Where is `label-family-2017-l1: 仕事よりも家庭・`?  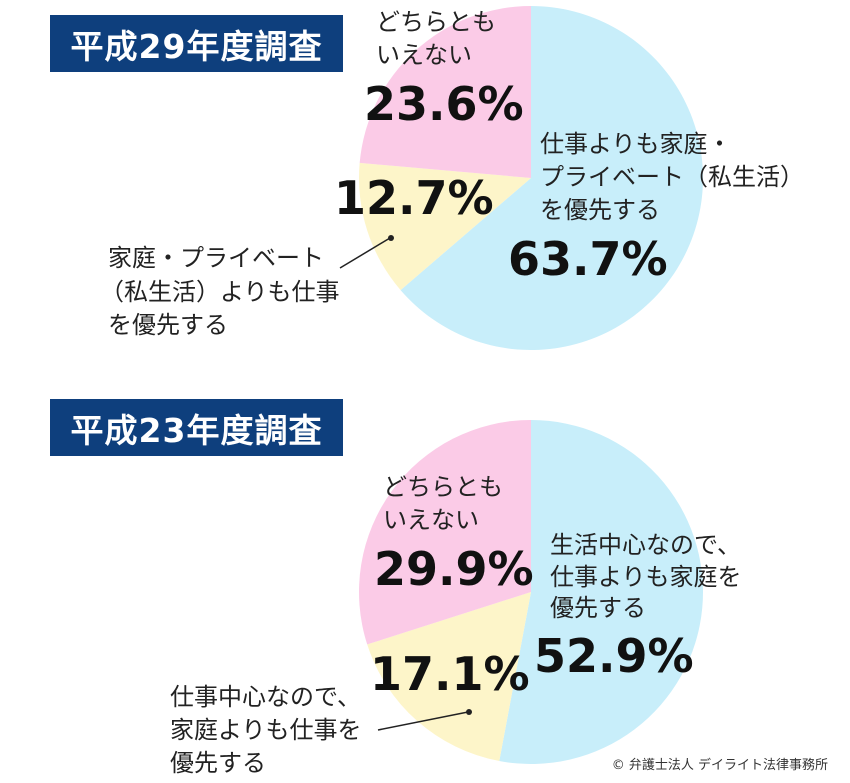 label-family-2017-l1: 仕事よりも家庭・ is located at coordinates (636, 144).